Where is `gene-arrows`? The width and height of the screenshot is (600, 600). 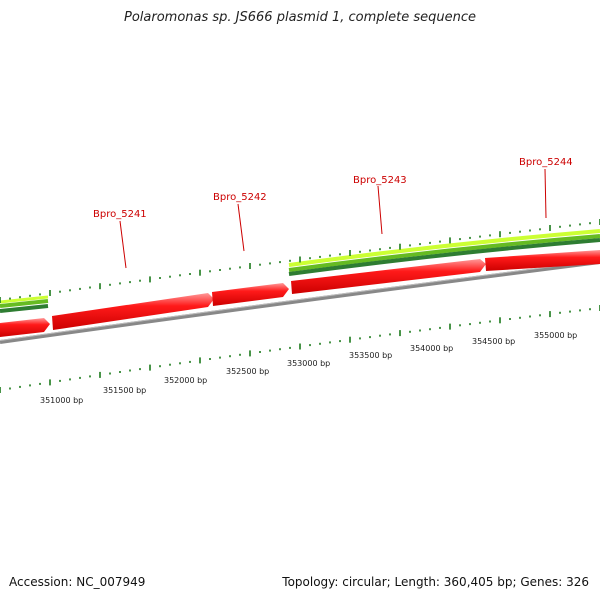
gene-arrows is located at coordinates (300, 293).